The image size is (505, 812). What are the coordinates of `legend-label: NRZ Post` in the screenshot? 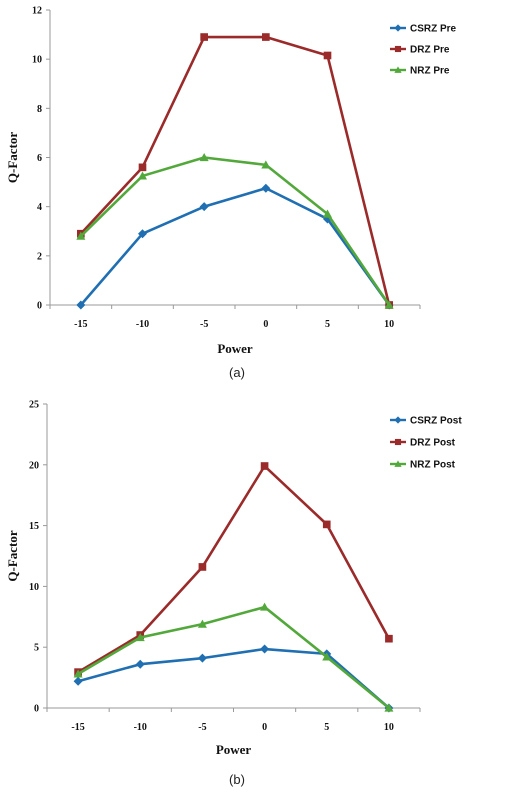 It's located at (433, 465).